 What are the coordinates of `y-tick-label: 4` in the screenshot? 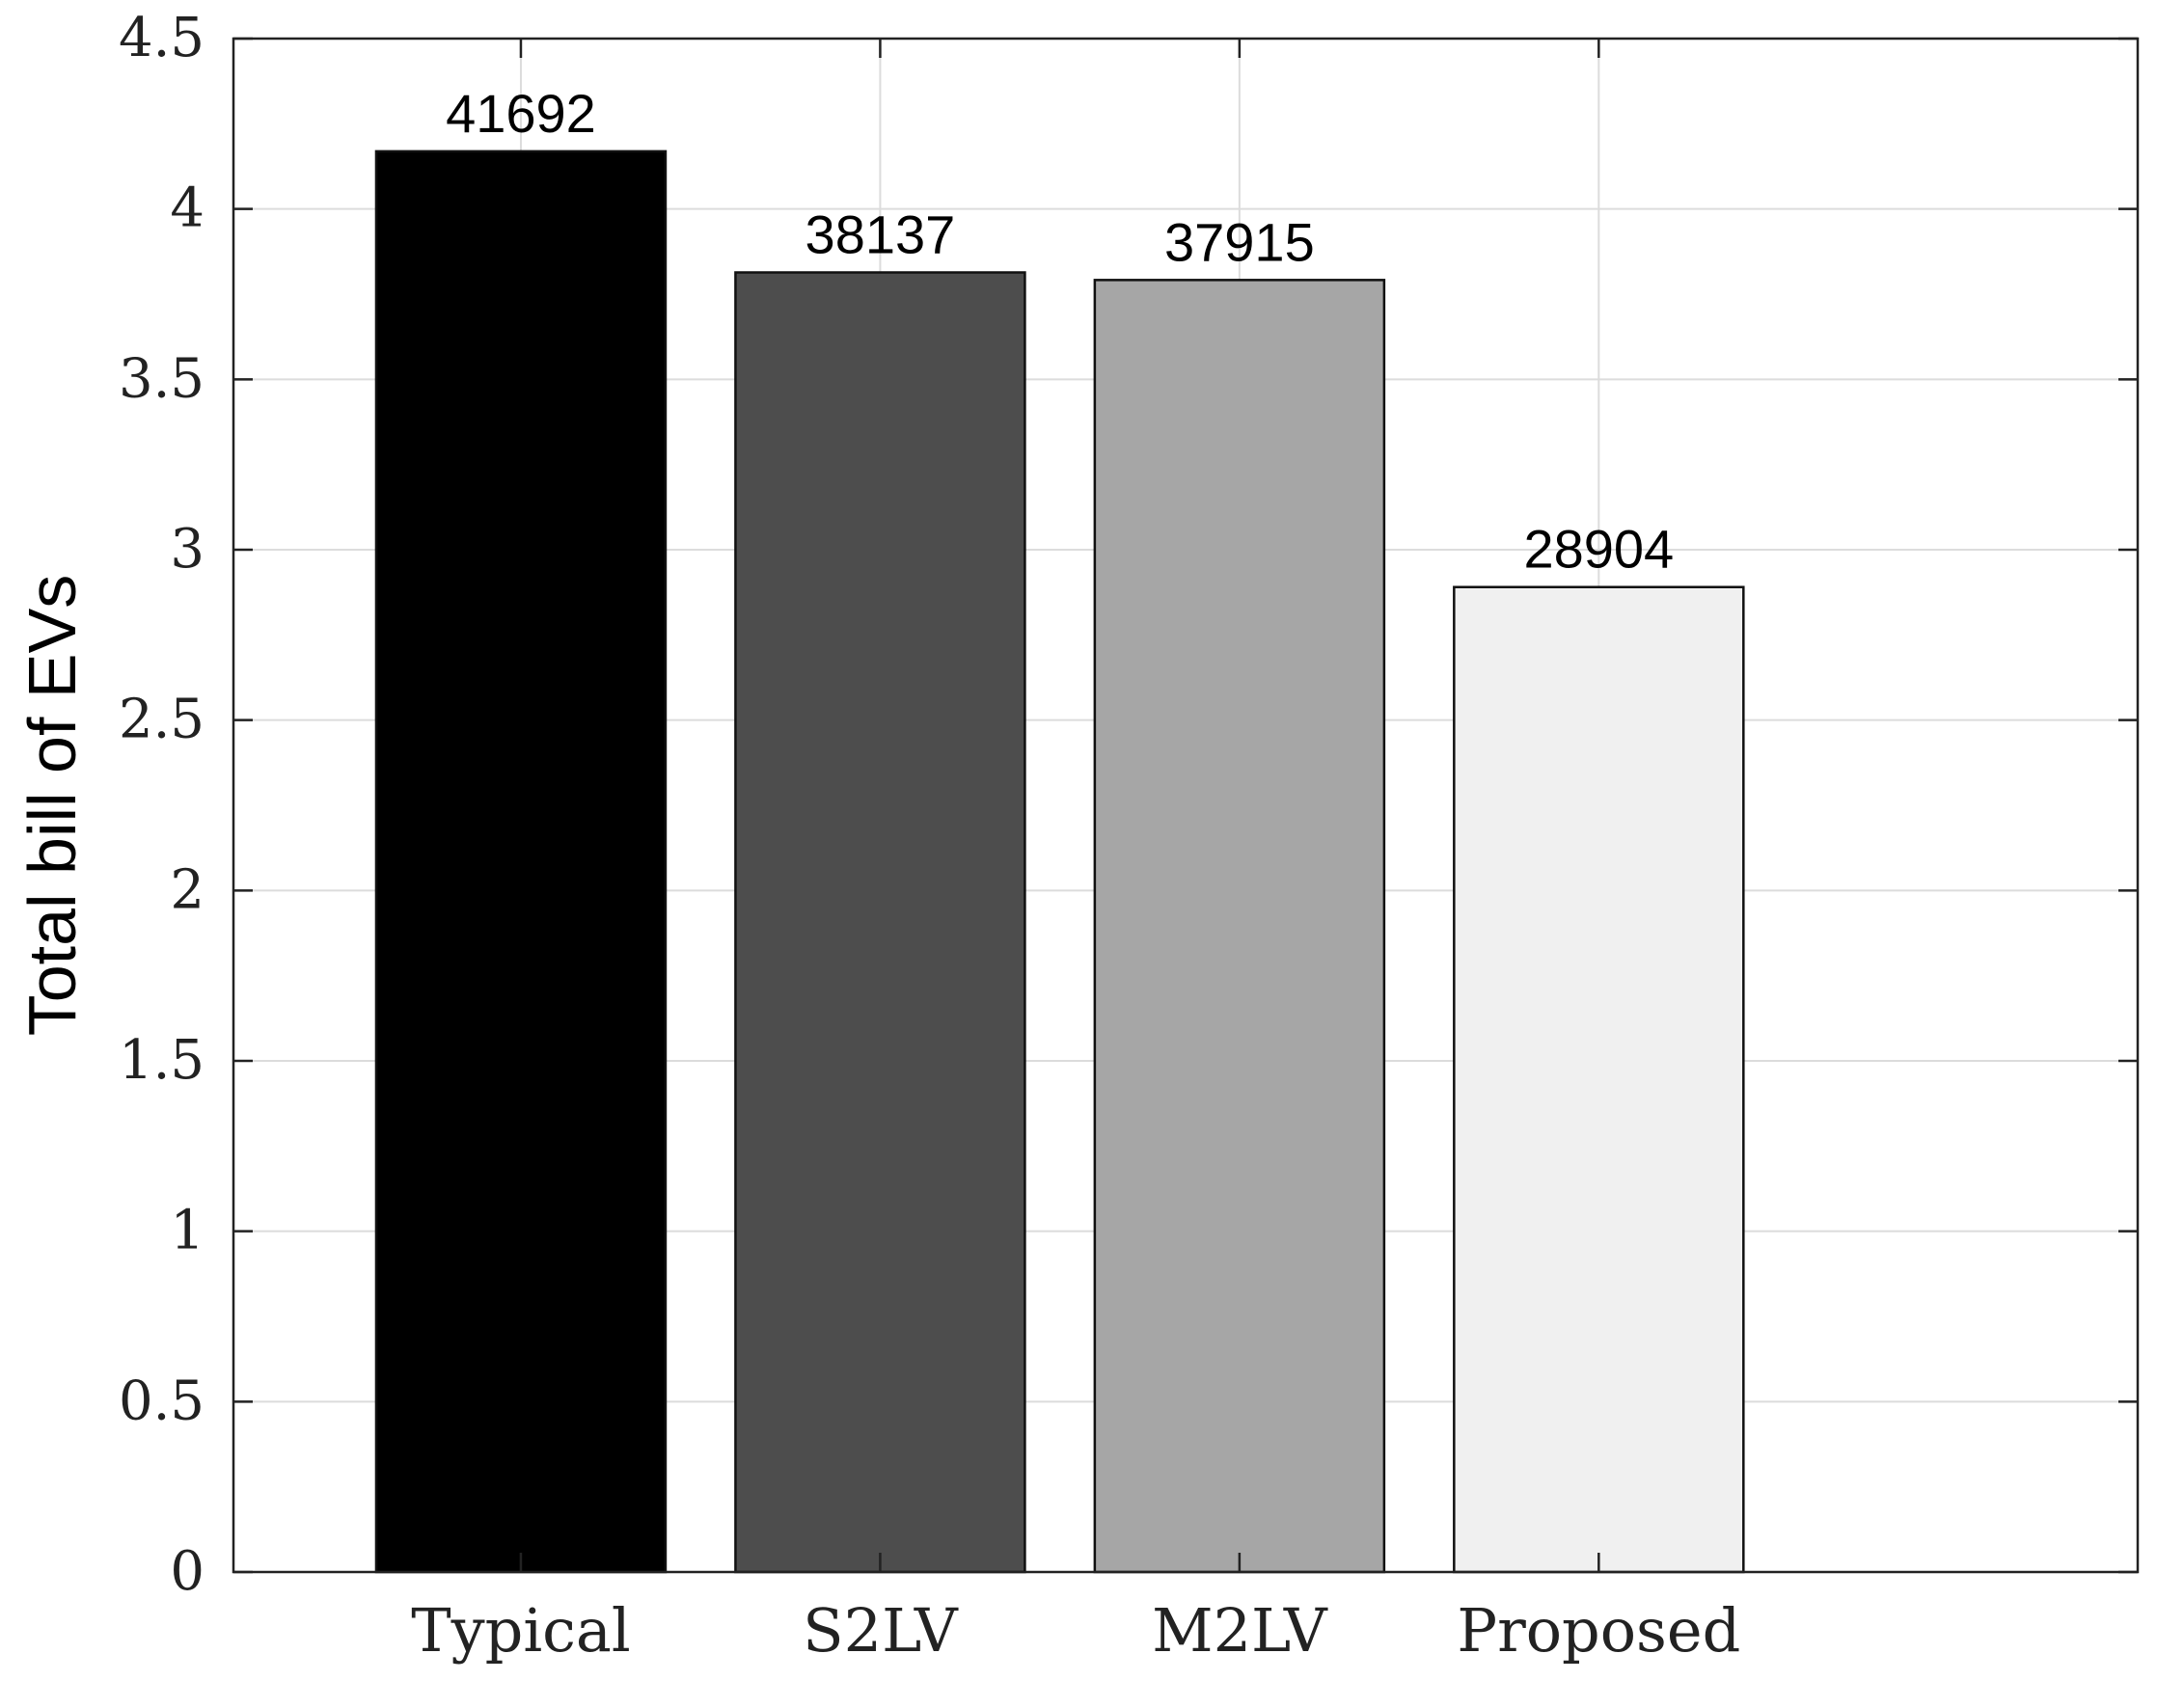 It's located at (187, 208).